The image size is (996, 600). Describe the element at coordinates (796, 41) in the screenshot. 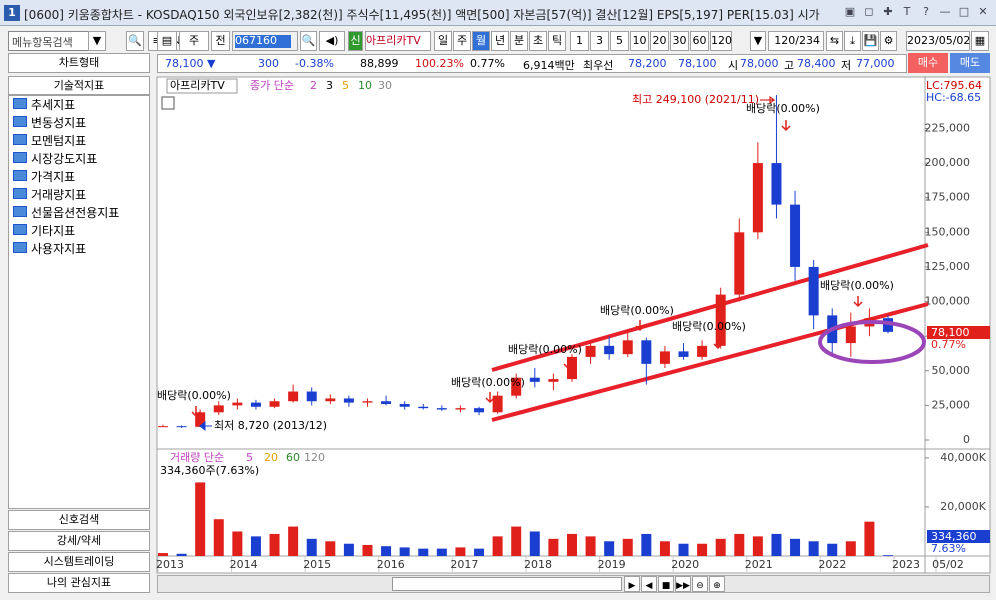

I see `bar-counter: 120/234` at that location.